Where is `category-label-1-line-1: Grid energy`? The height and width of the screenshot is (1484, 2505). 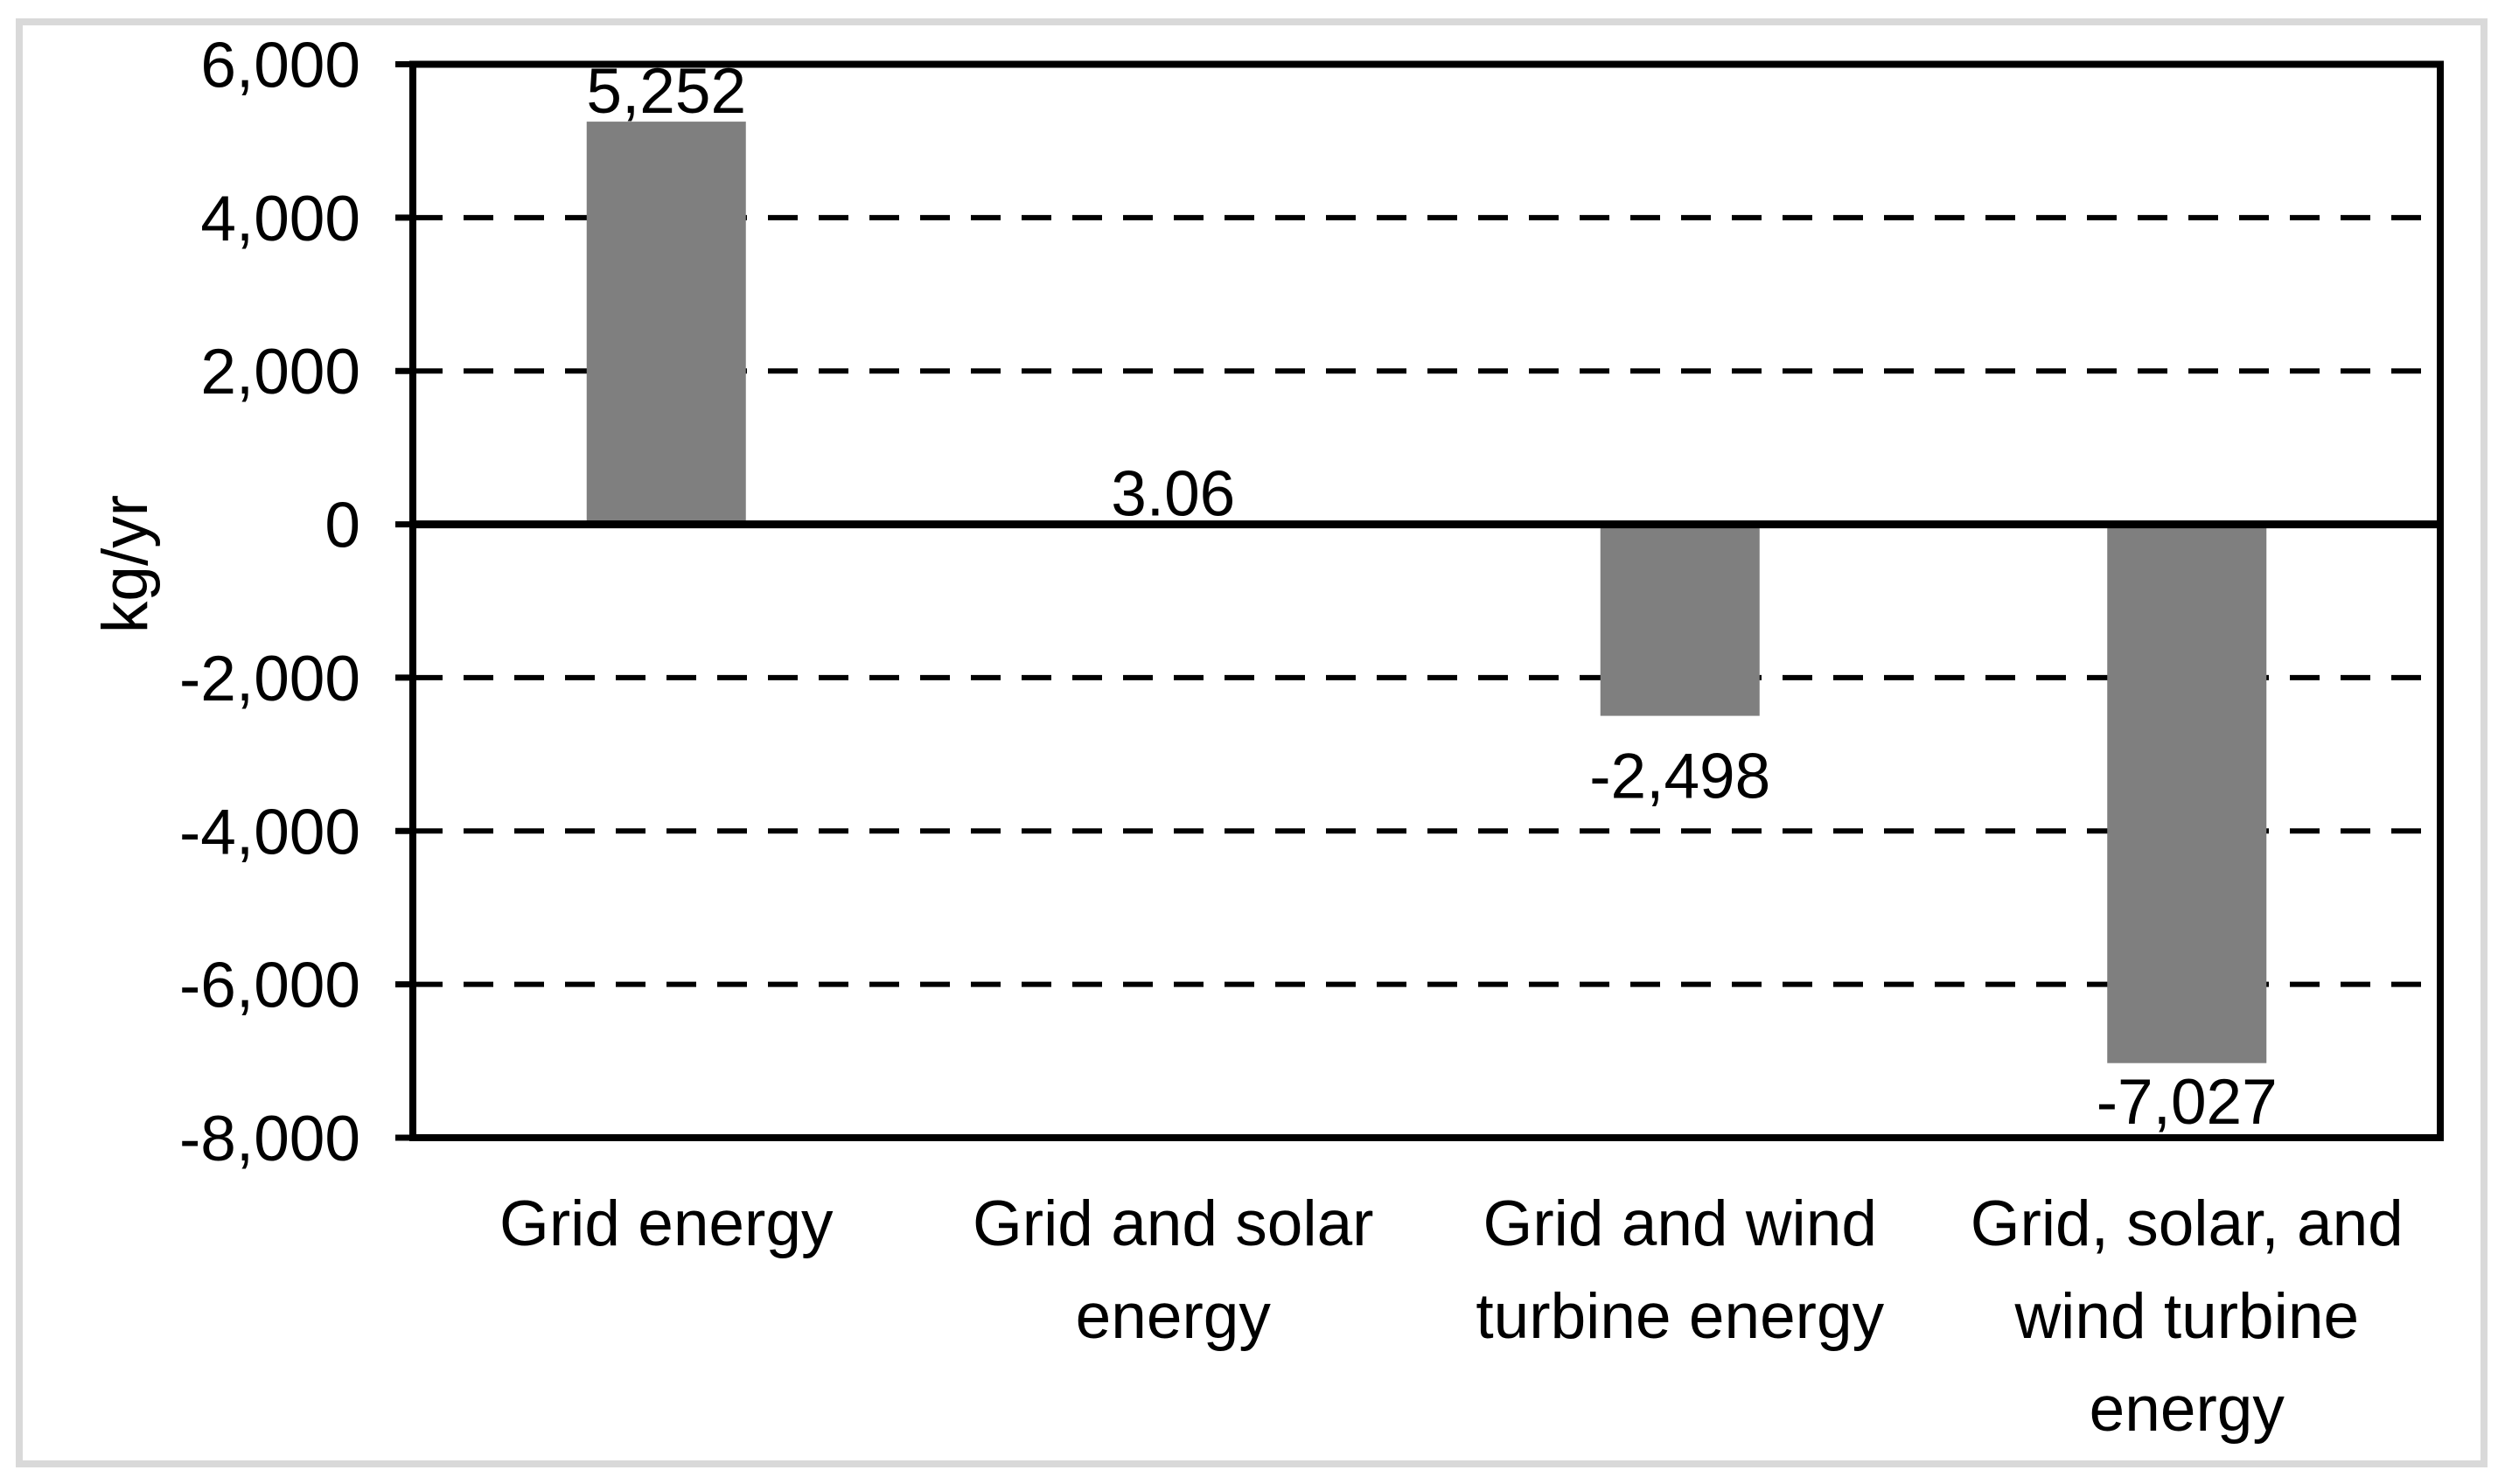
category-label-1-line-1: Grid energy is located at coordinates (666, 1223).